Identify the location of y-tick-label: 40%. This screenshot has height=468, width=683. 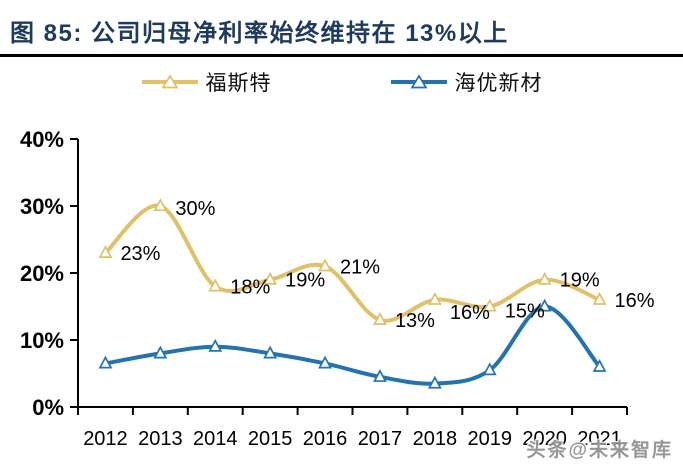
(42, 139).